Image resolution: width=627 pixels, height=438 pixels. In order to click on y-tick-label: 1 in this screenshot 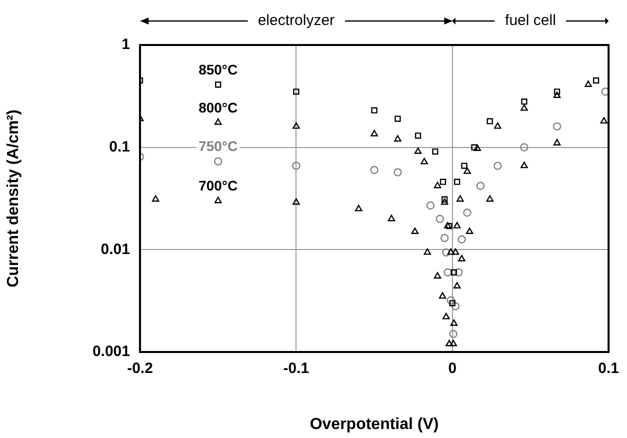, I will do `click(126, 45)`.